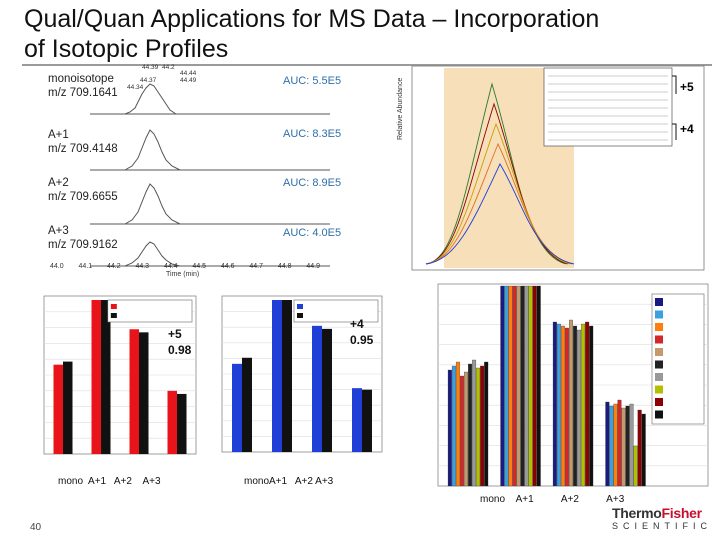 Image resolution: width=720 pixels, height=540 pixels. Describe the element at coordinates (109, 481) in the screenshot. I see `bar-left-categories: mono A+1 A+2 A+3` at that location.